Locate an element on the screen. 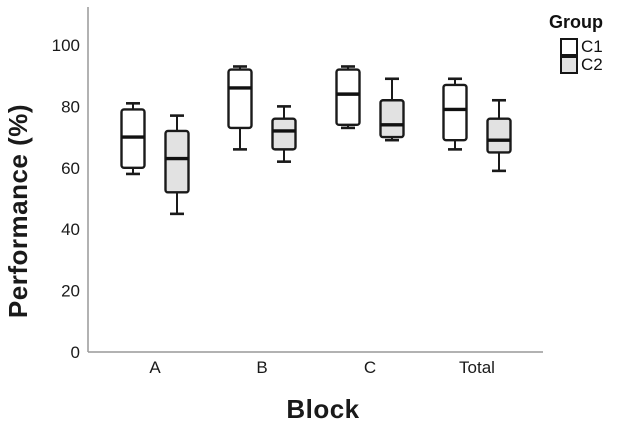 Image resolution: width=620 pixels, height=431 pixels. boxplot-C-C2 is located at coordinates (392, 109).